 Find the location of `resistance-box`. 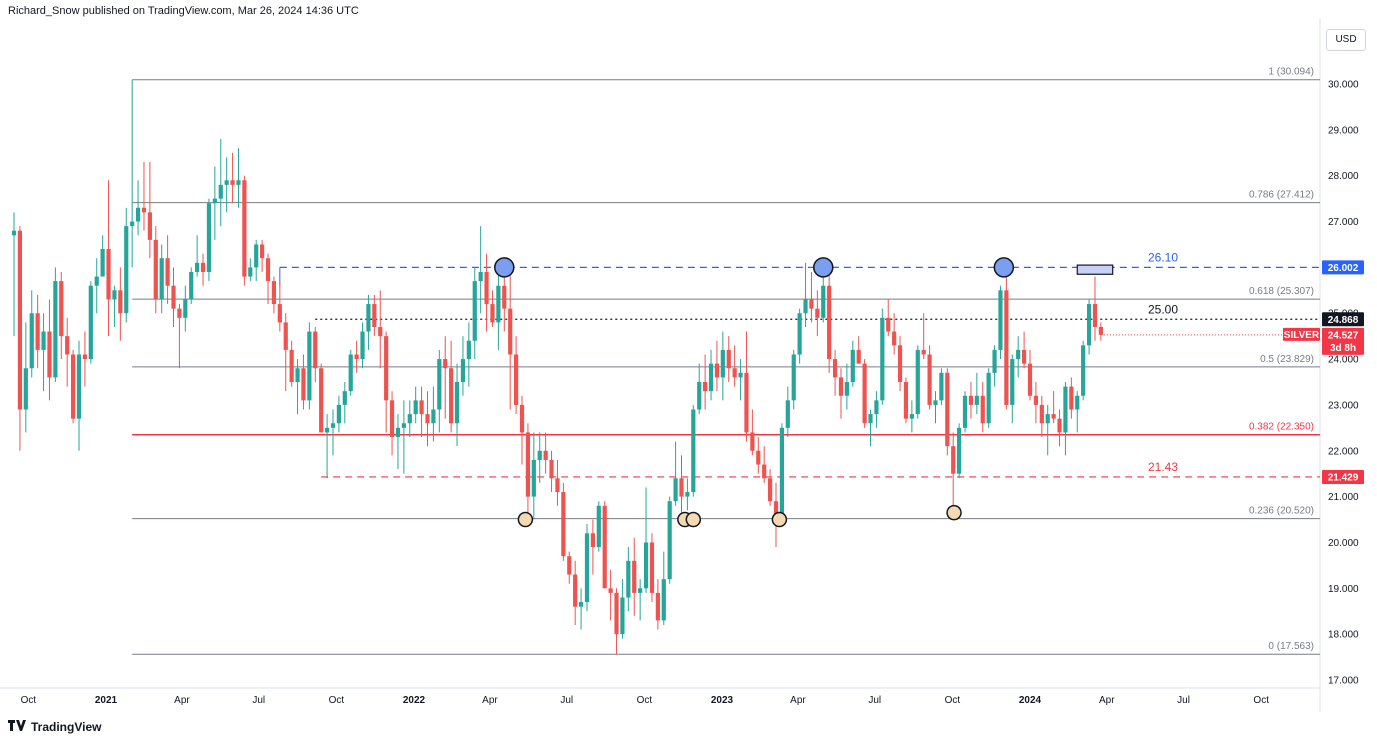

resistance-box is located at coordinates (1095, 269).